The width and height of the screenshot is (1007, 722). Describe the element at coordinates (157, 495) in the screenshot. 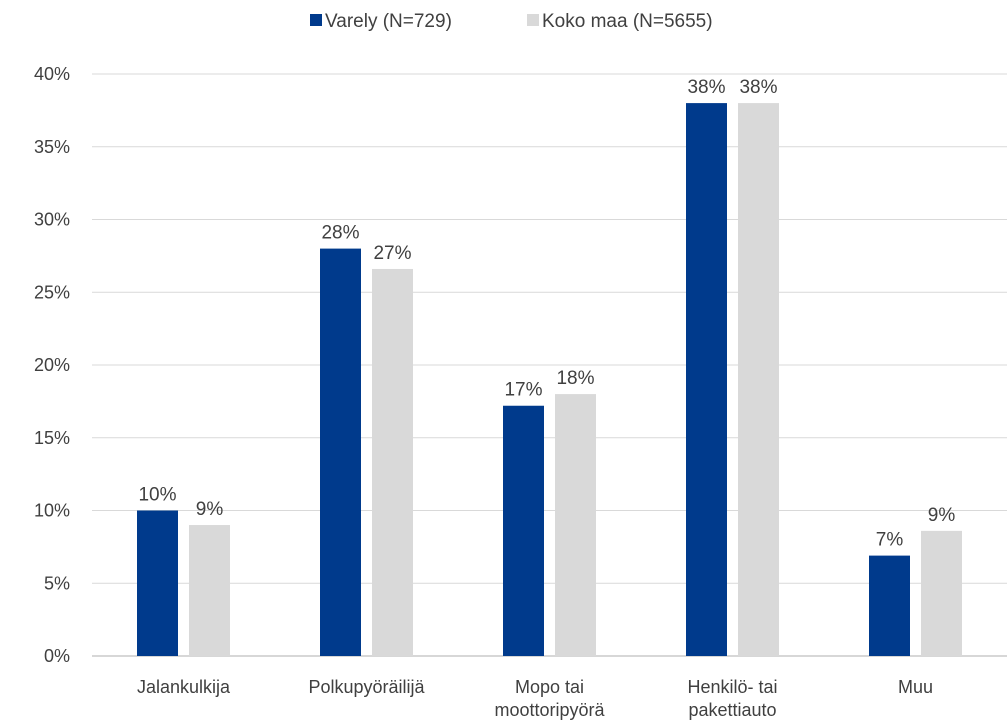

I see `data-label: 10%` at that location.